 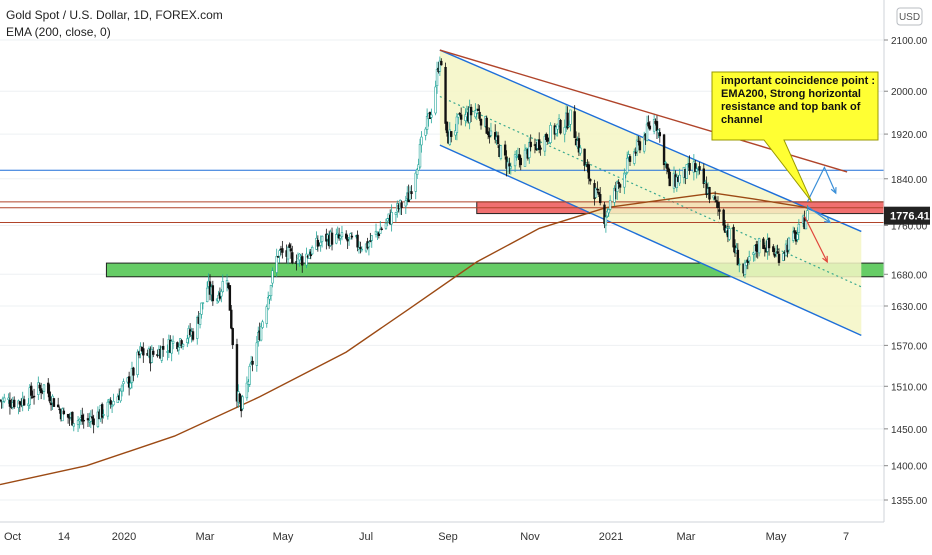 I want to click on price-tick-label: 1920.00, so click(x=909, y=135).